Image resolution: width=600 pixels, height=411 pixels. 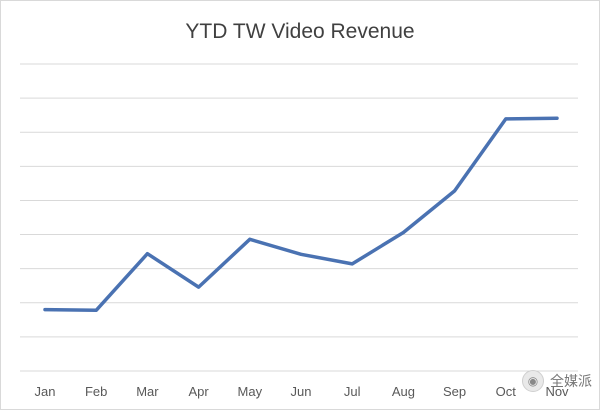 I want to click on wechat-bubble-icon: ◉, so click(x=533, y=381).